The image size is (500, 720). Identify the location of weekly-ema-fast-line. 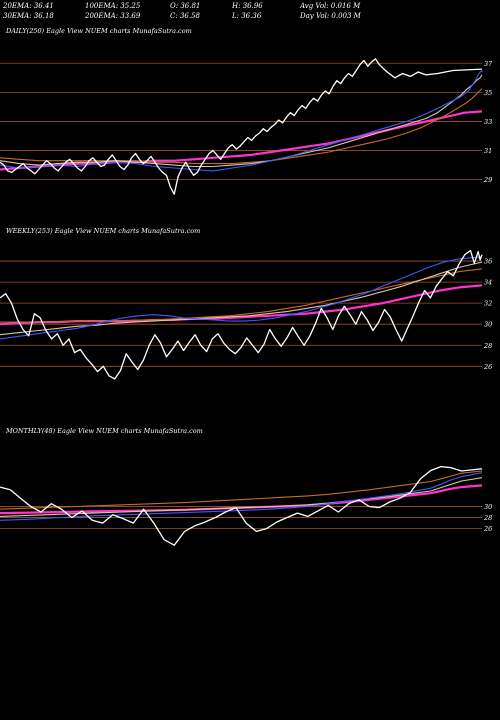
(241, 298).